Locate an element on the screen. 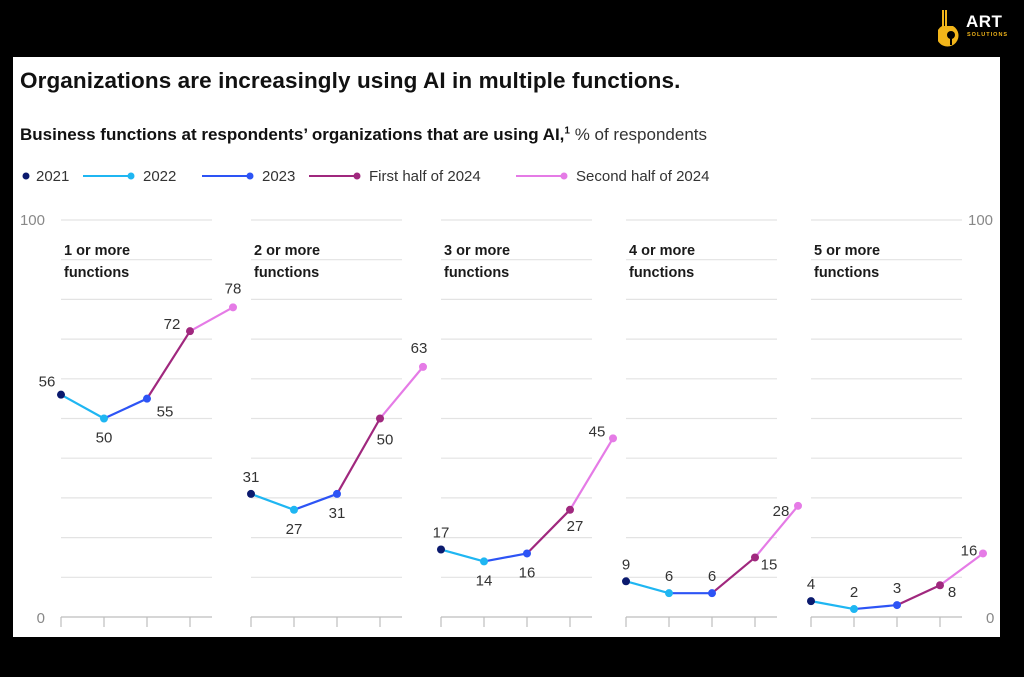 Image resolution: width=1024 pixels, height=677 pixels. panel-label-line1: 1 or more is located at coordinates (97, 251).